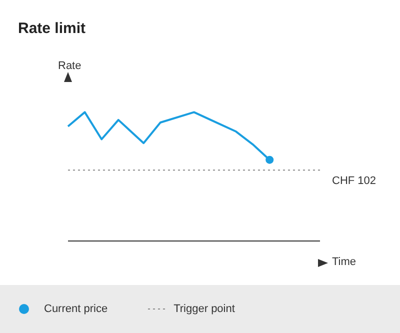 This screenshot has width=400, height=333. What do you see at coordinates (70, 66) in the screenshot?
I see `y-axis-title: Rate` at bounding box center [70, 66].